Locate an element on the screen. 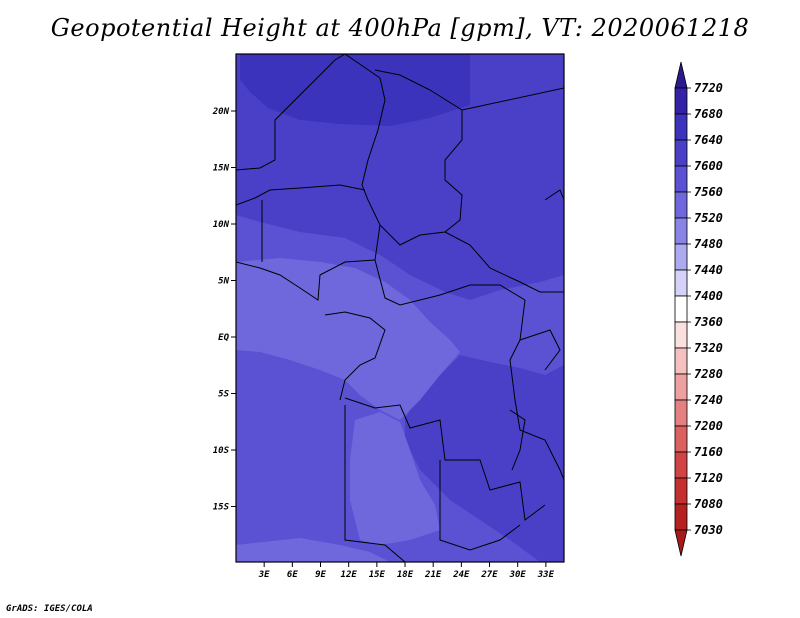 The image size is (800, 618). lon-label: 15E is located at coordinates (377, 575).